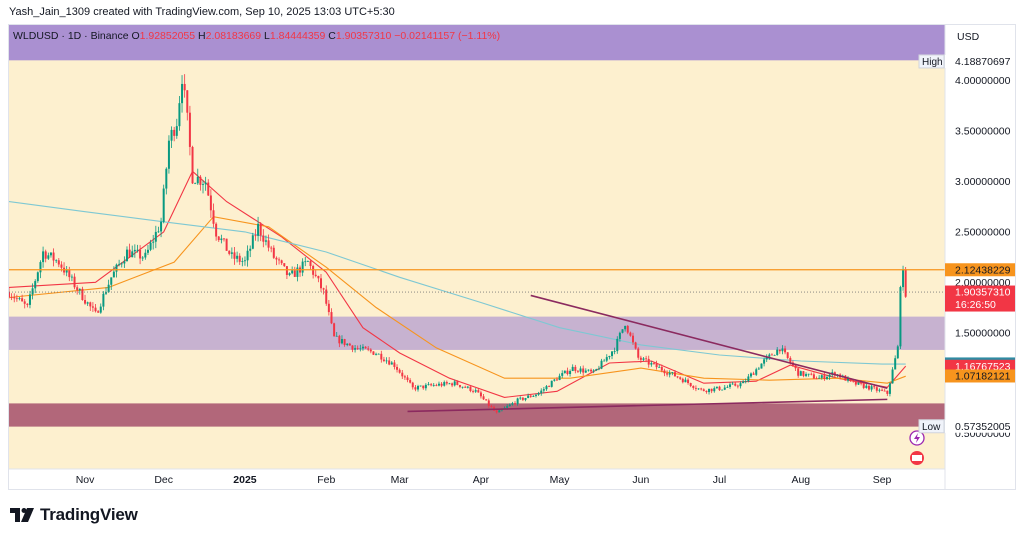 The height and width of the screenshot is (540, 1024). Describe the element at coordinates (85, 480) in the screenshot. I see `time-tick-label: Nov` at that location.